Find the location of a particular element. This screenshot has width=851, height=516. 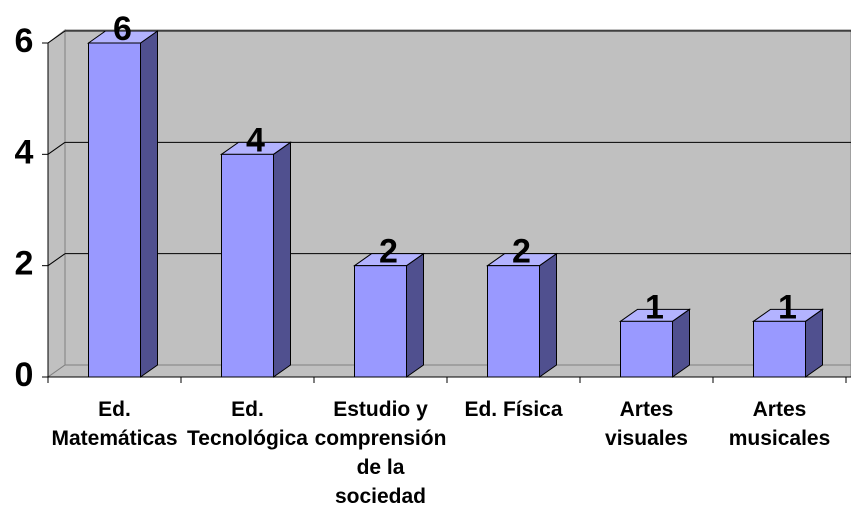

x-tick-label: Estudio y comprensión de la sociedad is located at coordinates (380, 453).